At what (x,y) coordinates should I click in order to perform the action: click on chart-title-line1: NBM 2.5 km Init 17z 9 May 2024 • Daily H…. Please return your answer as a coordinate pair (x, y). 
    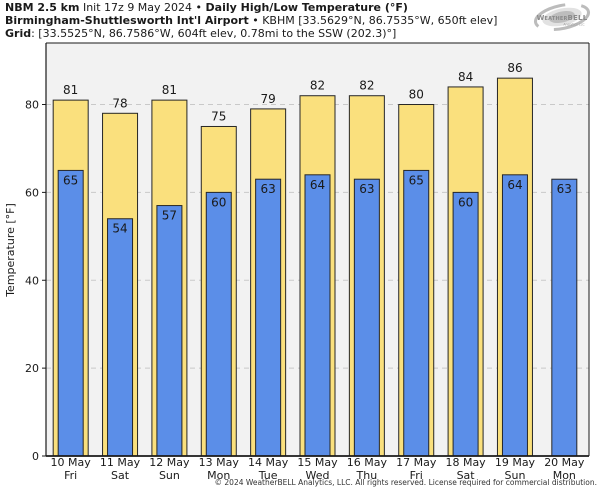
    Looking at the image, I should click on (251, 7).